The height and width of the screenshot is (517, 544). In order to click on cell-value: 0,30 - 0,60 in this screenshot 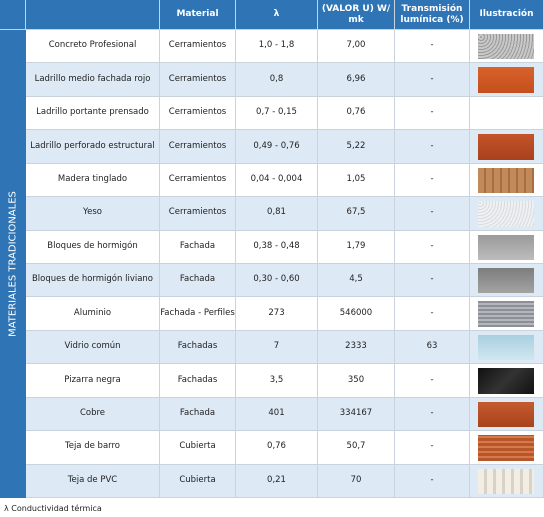, I will do `click(277, 281)`.